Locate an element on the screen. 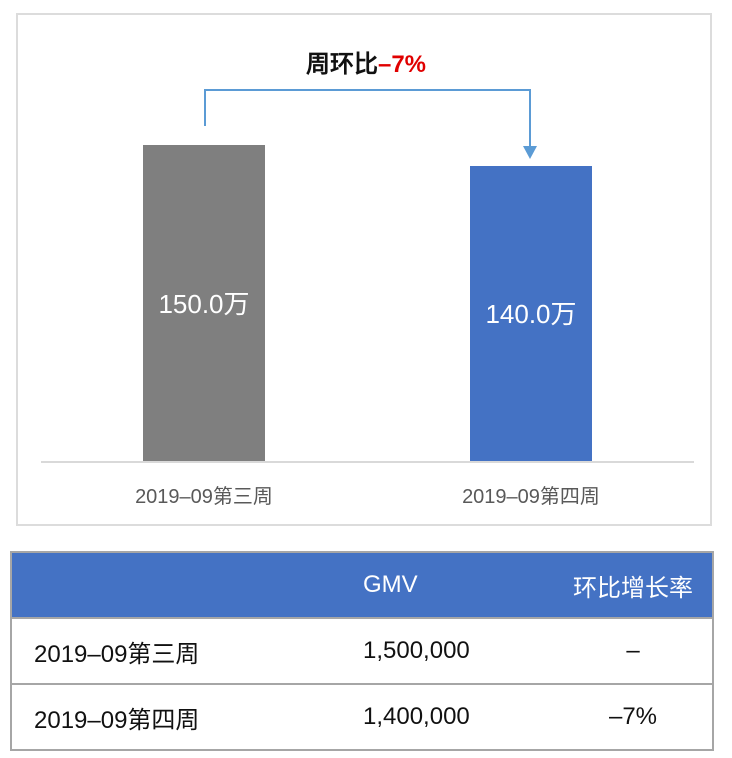 This screenshot has width=732, height=758. table-row: 2019–09第四周 1,400,000 –7% is located at coordinates (362, 716).